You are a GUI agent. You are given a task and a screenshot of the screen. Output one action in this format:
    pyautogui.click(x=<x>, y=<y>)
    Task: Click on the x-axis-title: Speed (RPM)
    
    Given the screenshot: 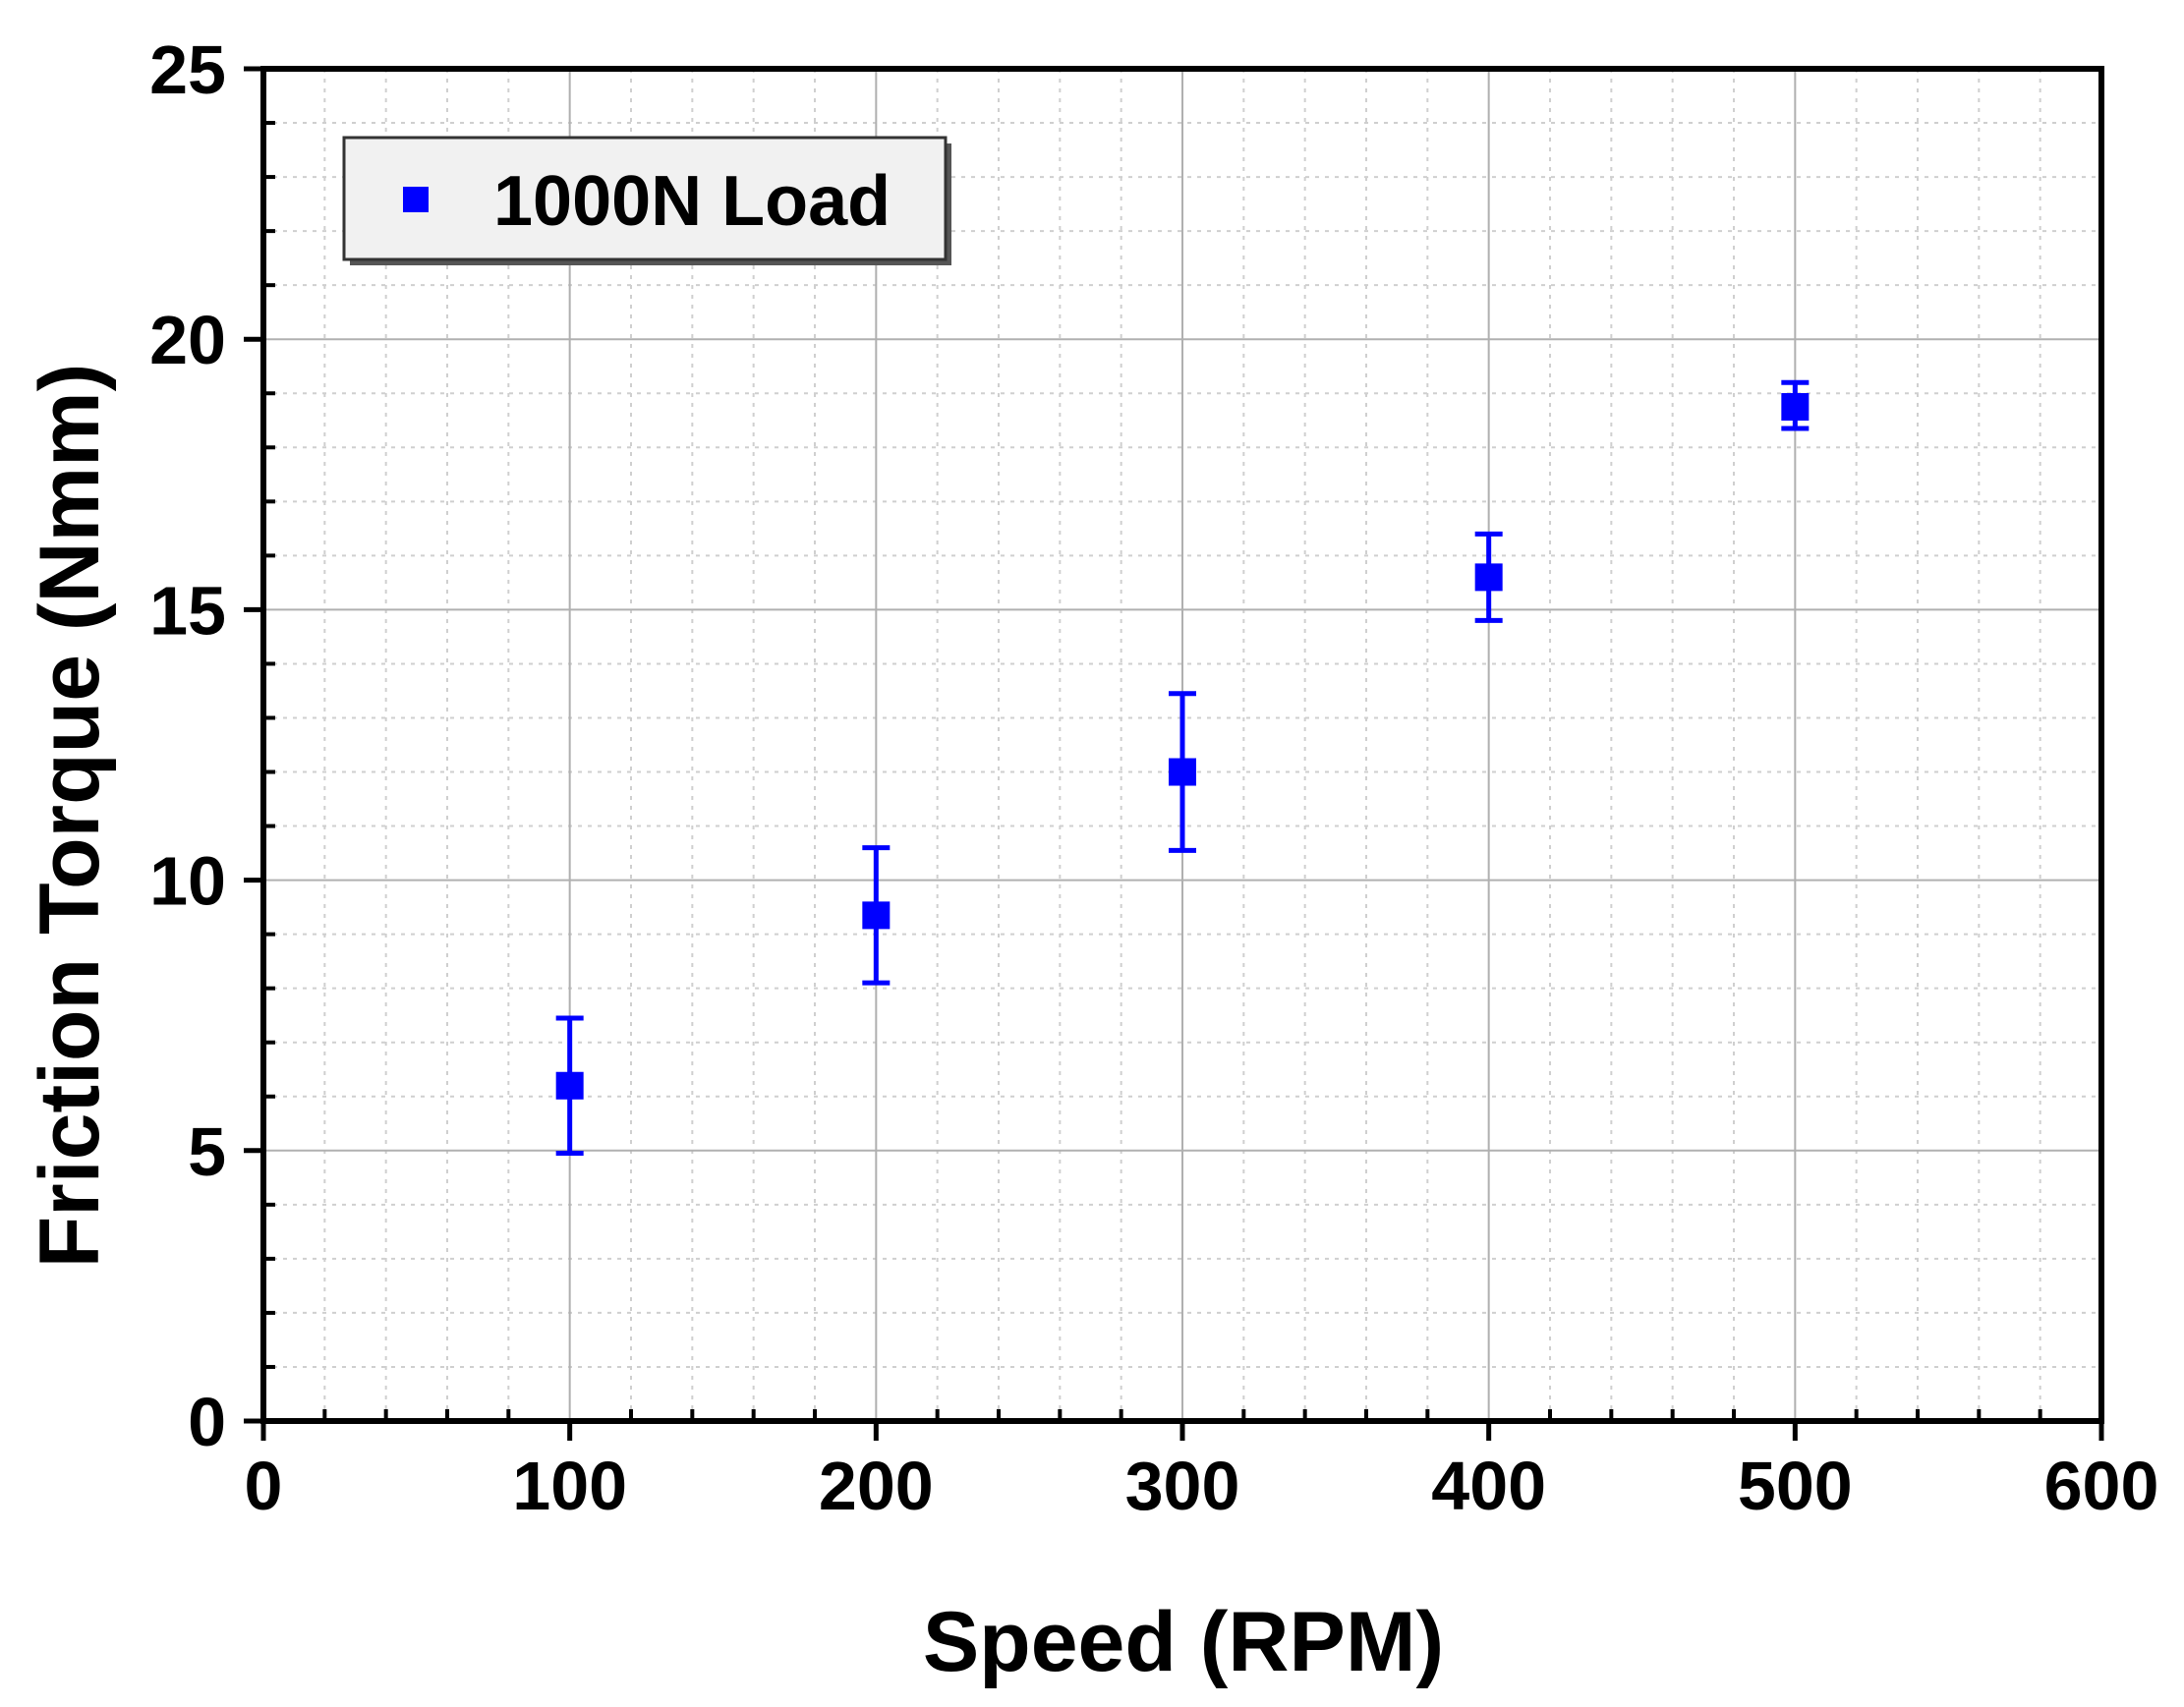 What is the action you would take?
    pyautogui.click(x=1183, y=1642)
    